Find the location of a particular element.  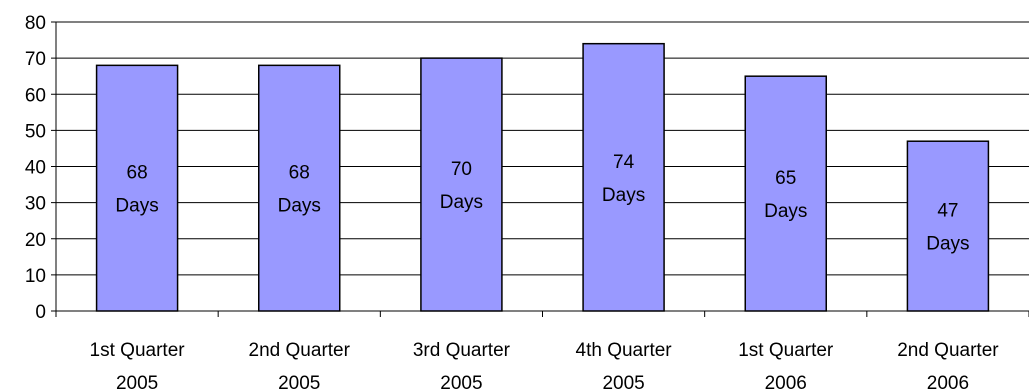

y-tick-label: 60 is located at coordinates (35, 95).